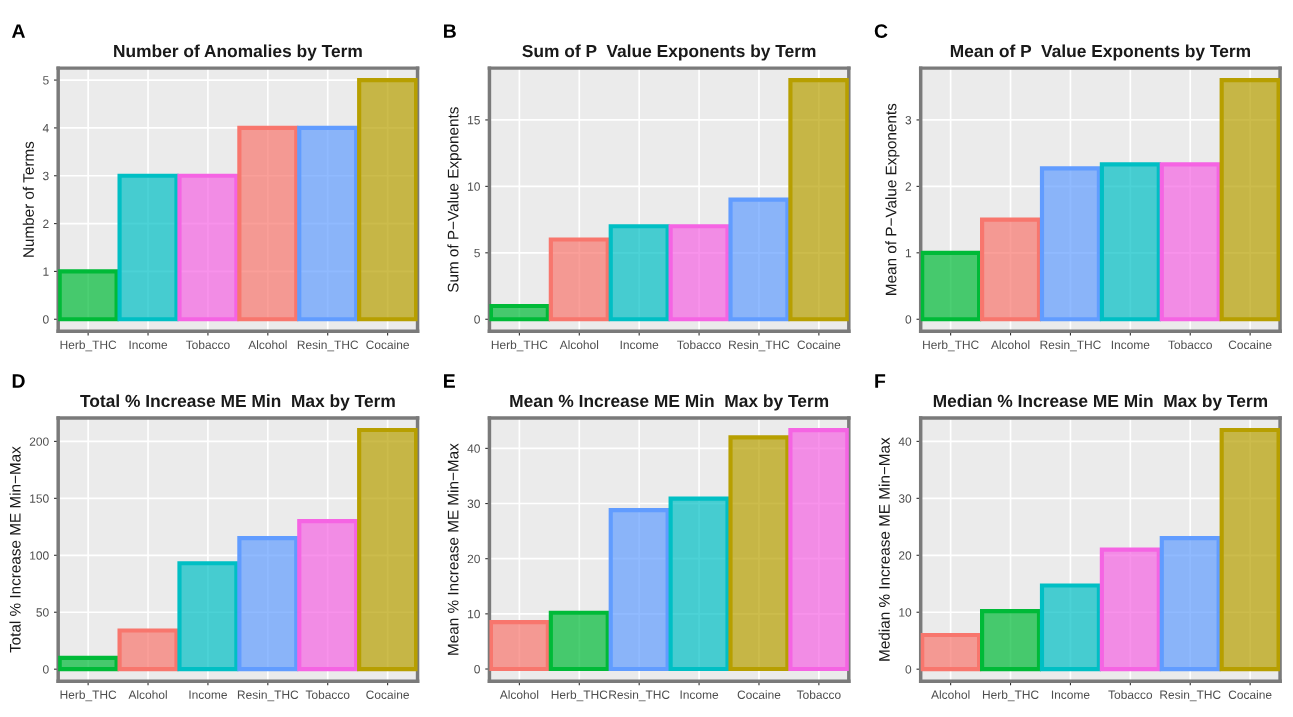 The width and height of the screenshot is (1293, 717). What do you see at coordinates (881, 31) in the screenshot?
I see `text: C` at bounding box center [881, 31].